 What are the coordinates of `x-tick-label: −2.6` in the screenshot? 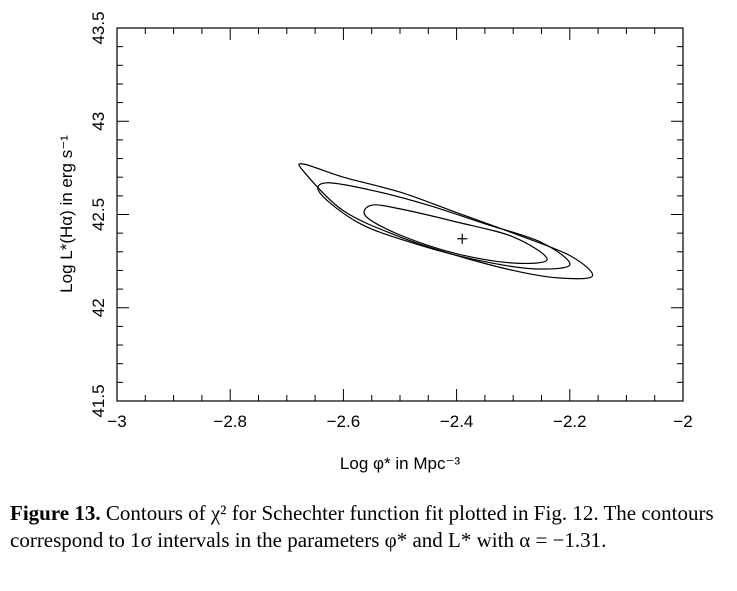 It's located at (344, 421).